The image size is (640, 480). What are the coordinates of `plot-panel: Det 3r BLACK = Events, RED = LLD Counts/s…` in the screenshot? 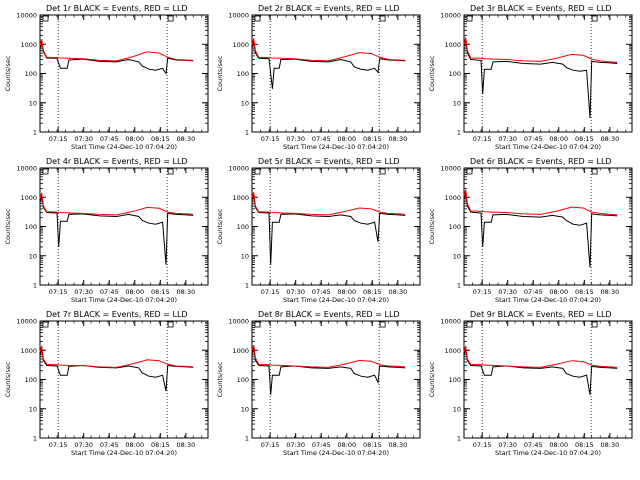 It's located at (530, 77).